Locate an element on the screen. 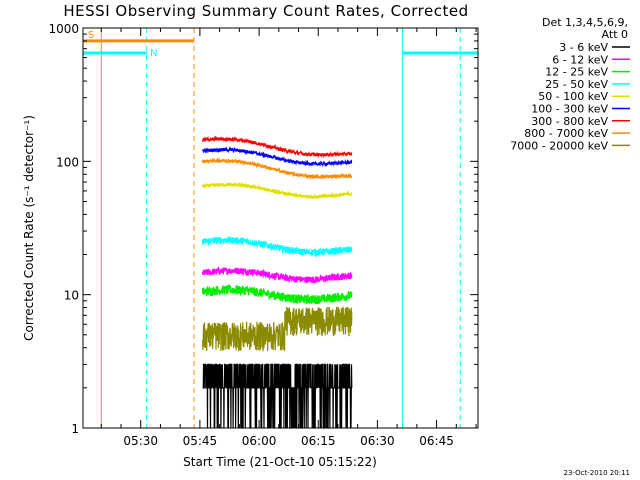  y-tick-label: 100 is located at coordinates (67, 162).